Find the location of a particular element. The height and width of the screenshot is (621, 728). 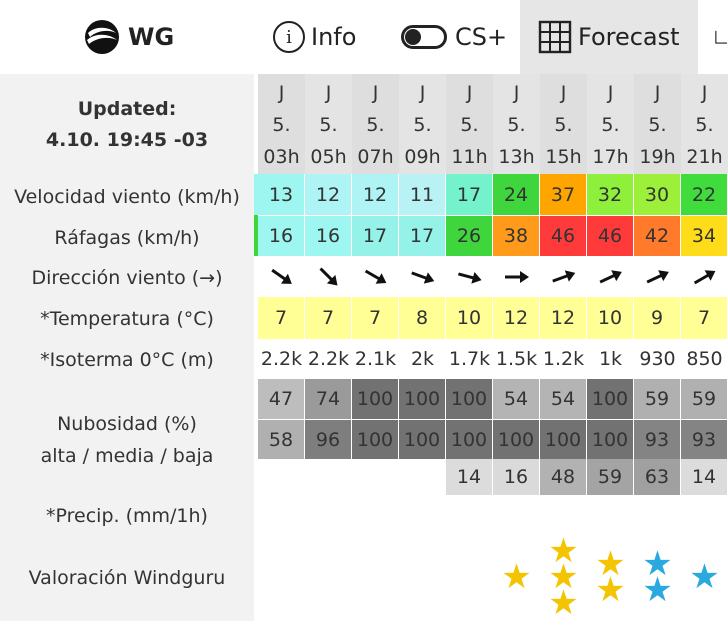

rating-cell: ★ is located at coordinates (704, 578).